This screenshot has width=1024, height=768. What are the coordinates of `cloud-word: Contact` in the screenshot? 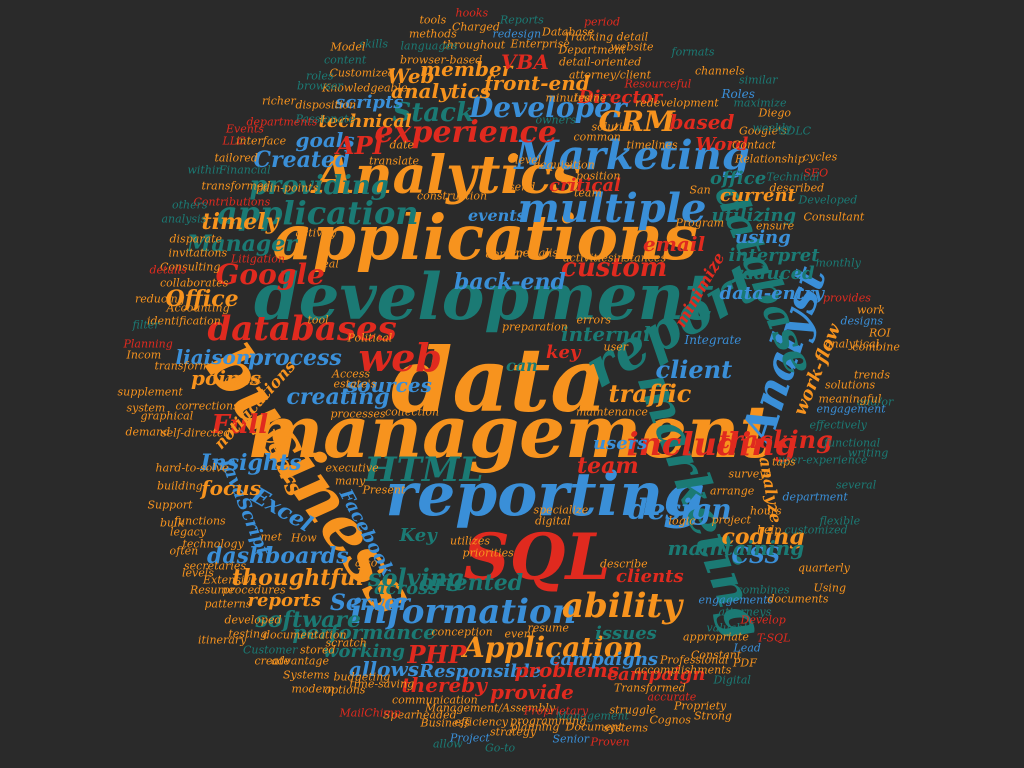 It's located at (754, 145).